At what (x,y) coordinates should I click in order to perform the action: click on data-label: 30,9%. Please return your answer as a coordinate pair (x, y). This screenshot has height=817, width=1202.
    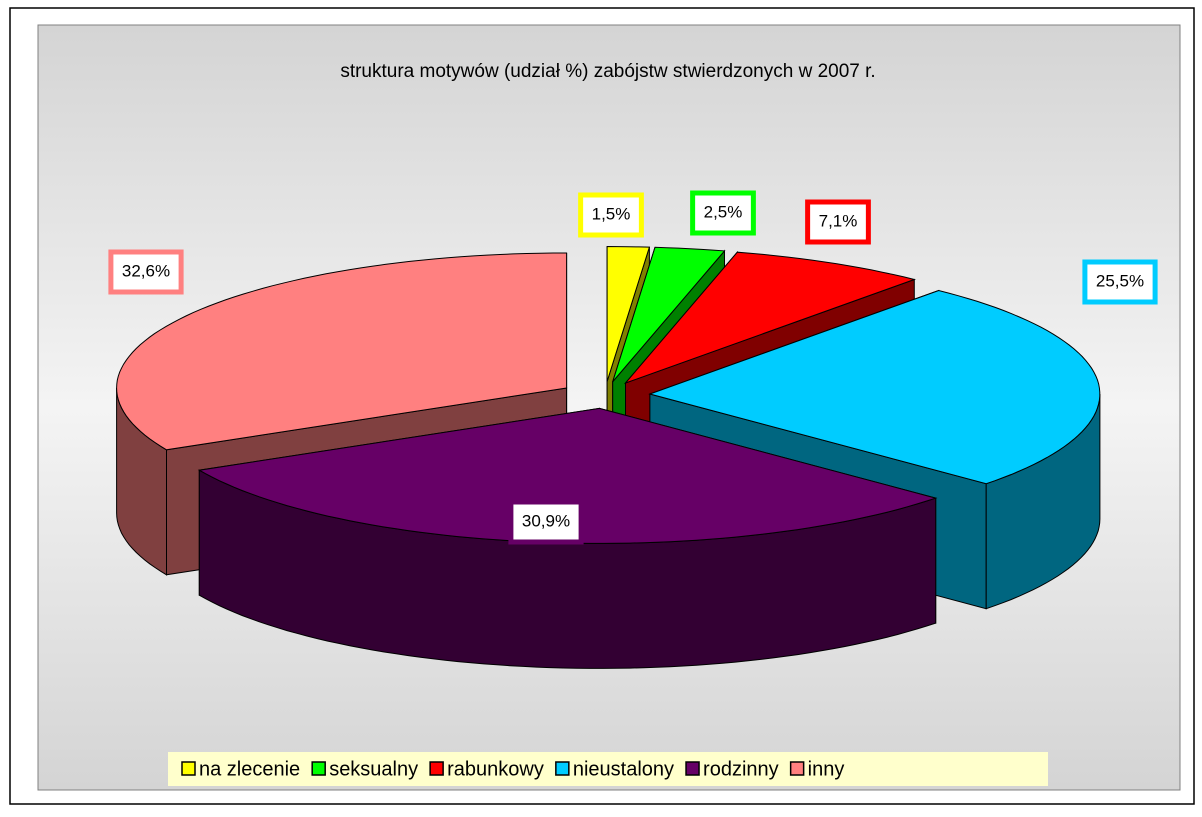
    Looking at the image, I should click on (546, 520).